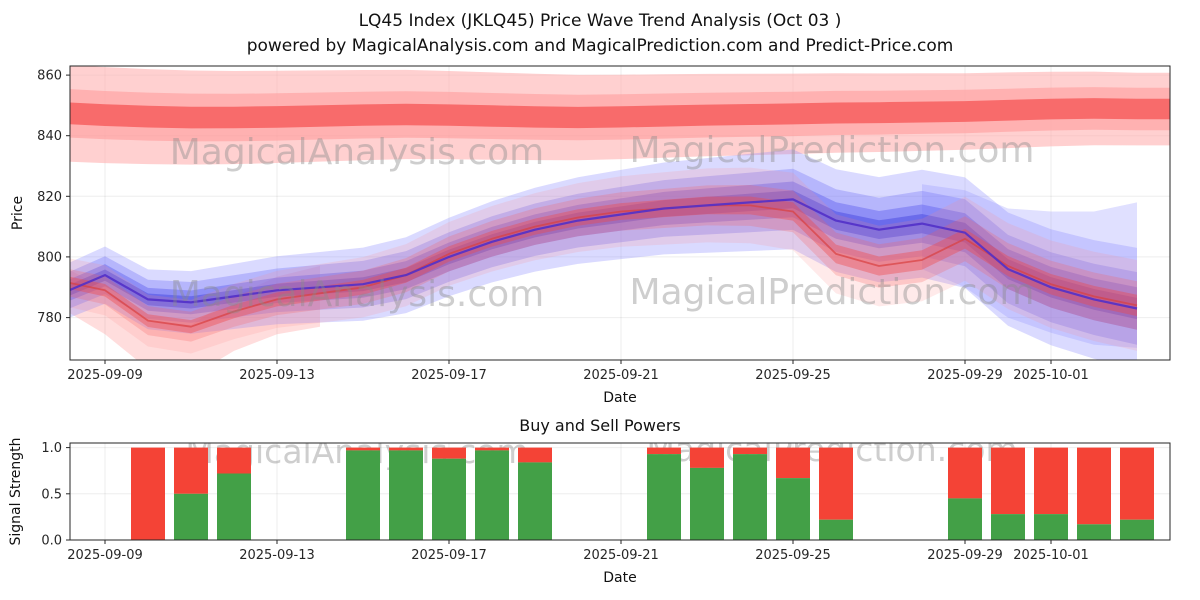 The image size is (1200, 600). Describe the element at coordinates (642, 493) in the screenshot. I see `power-bars` at that location.